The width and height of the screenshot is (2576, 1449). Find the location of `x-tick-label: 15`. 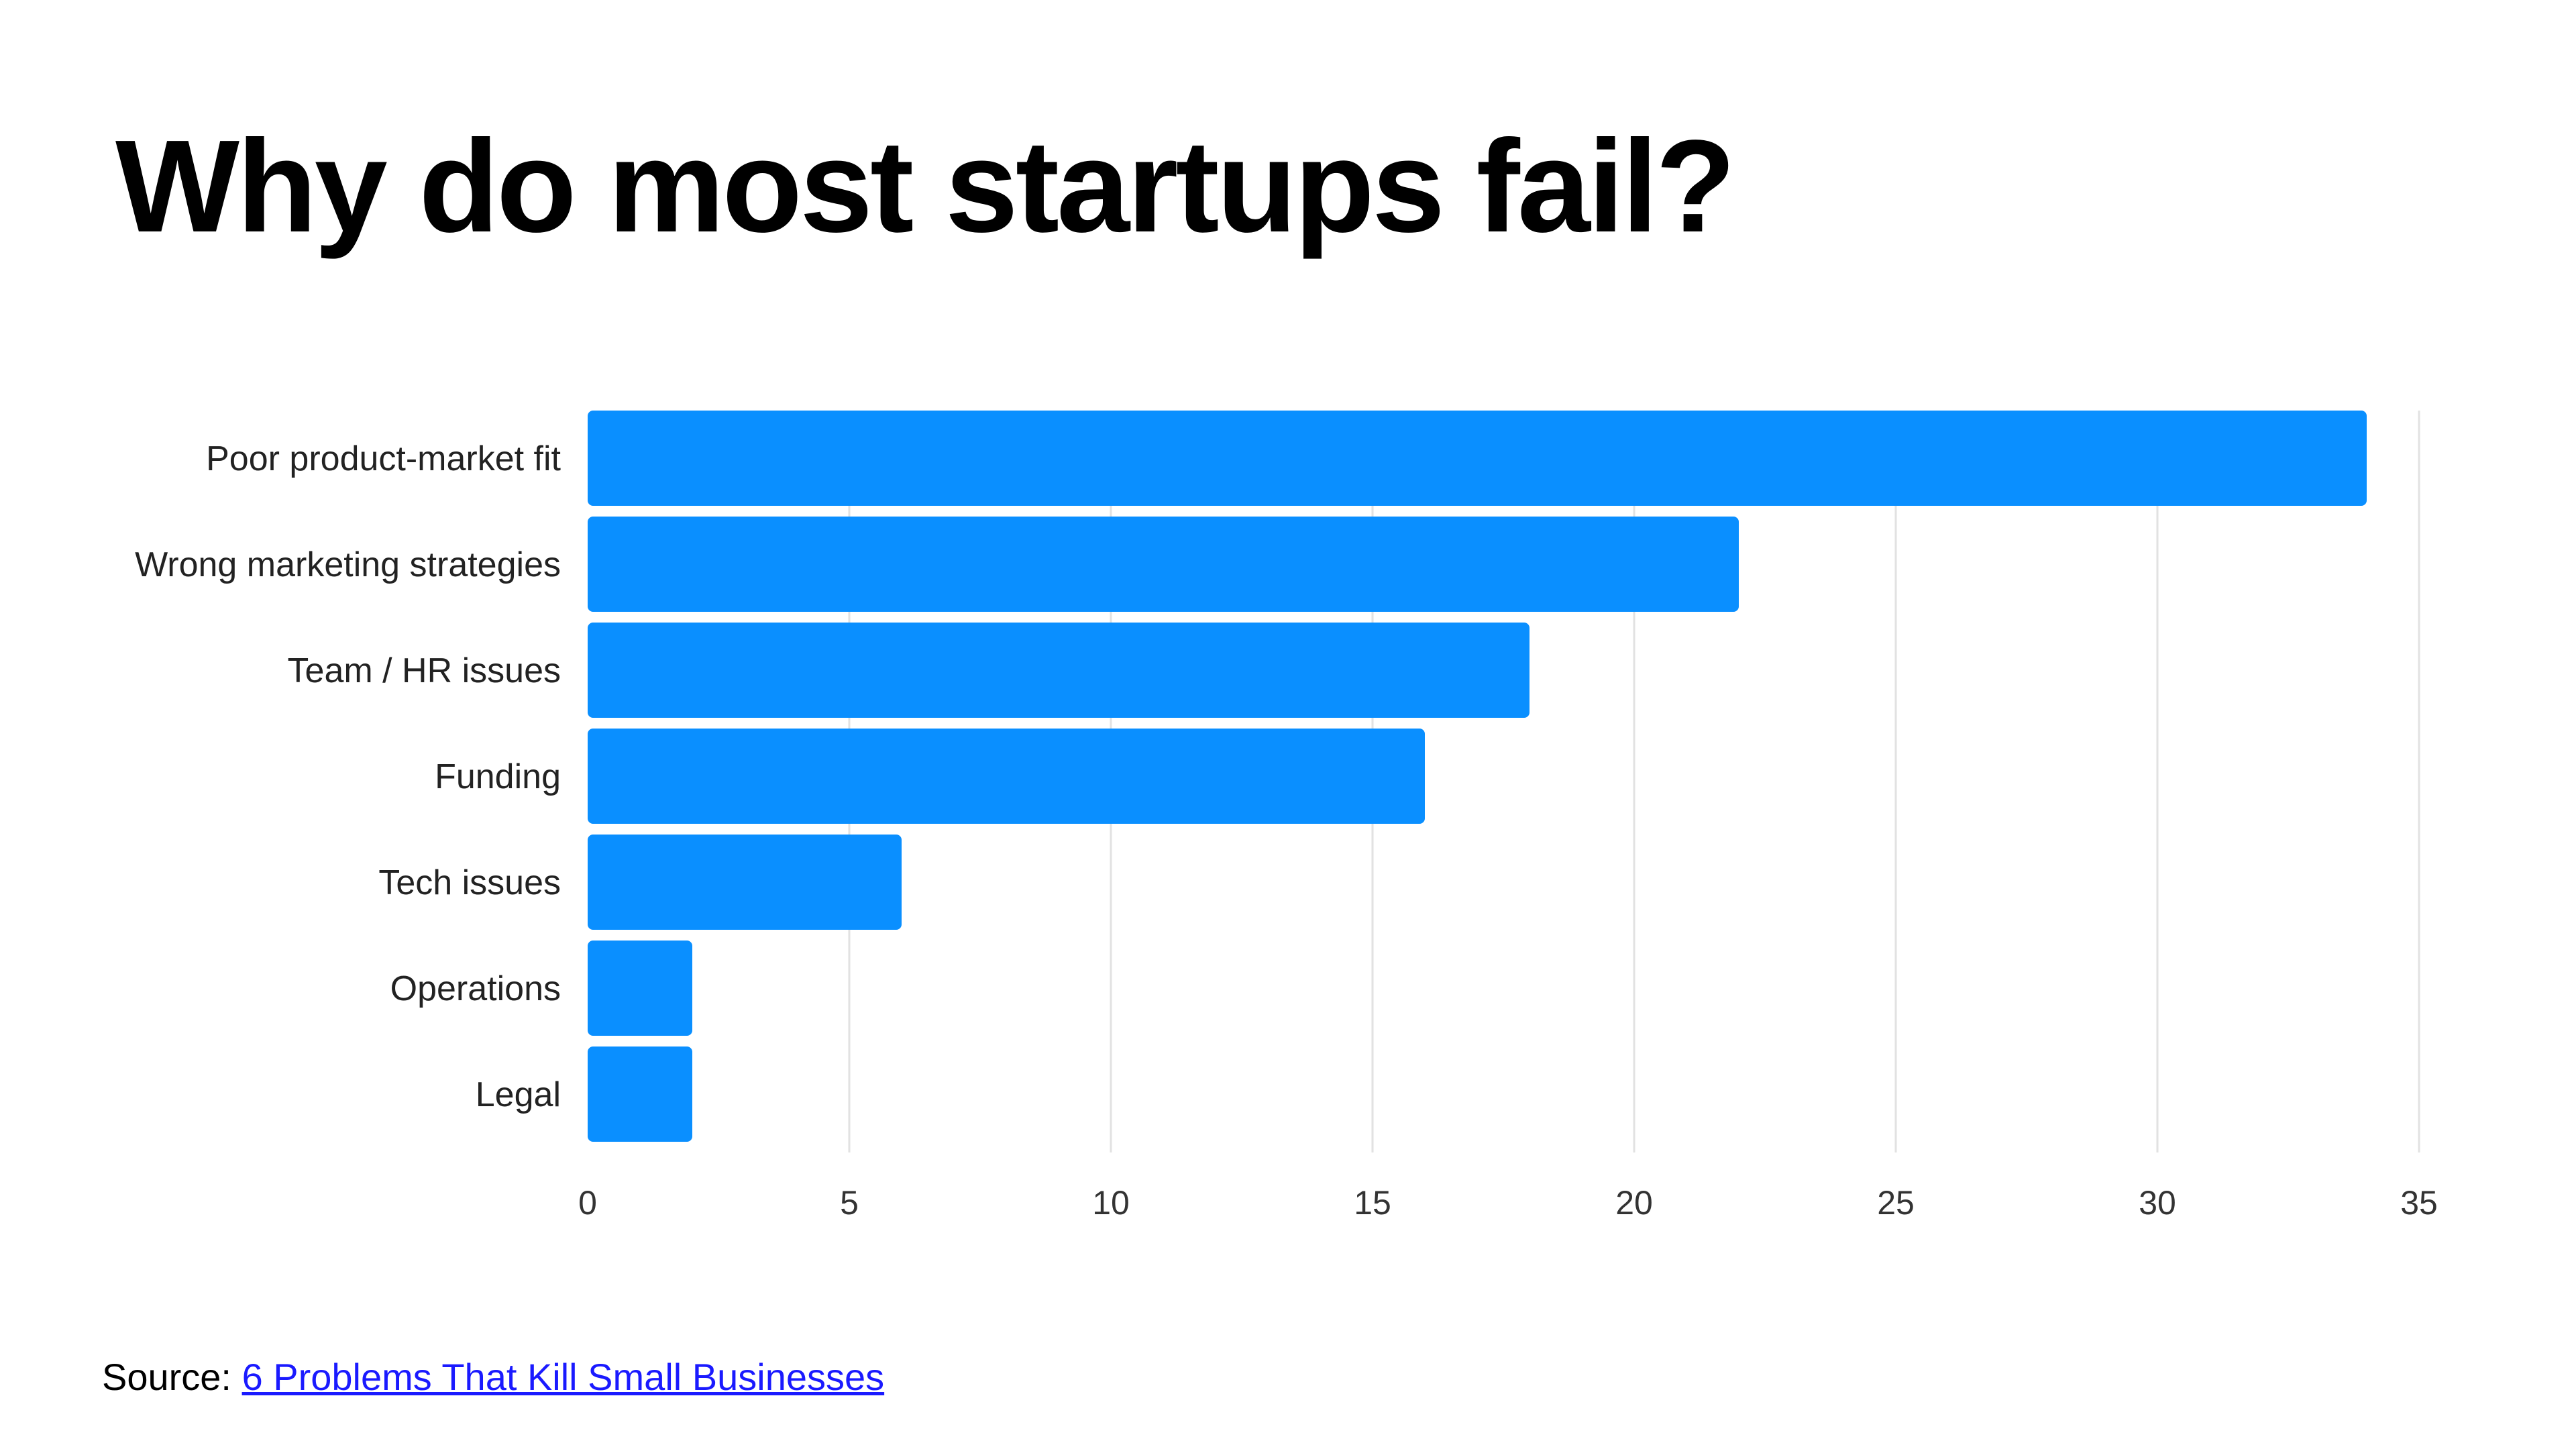

x-tick-label: 15 is located at coordinates (1372, 1203).